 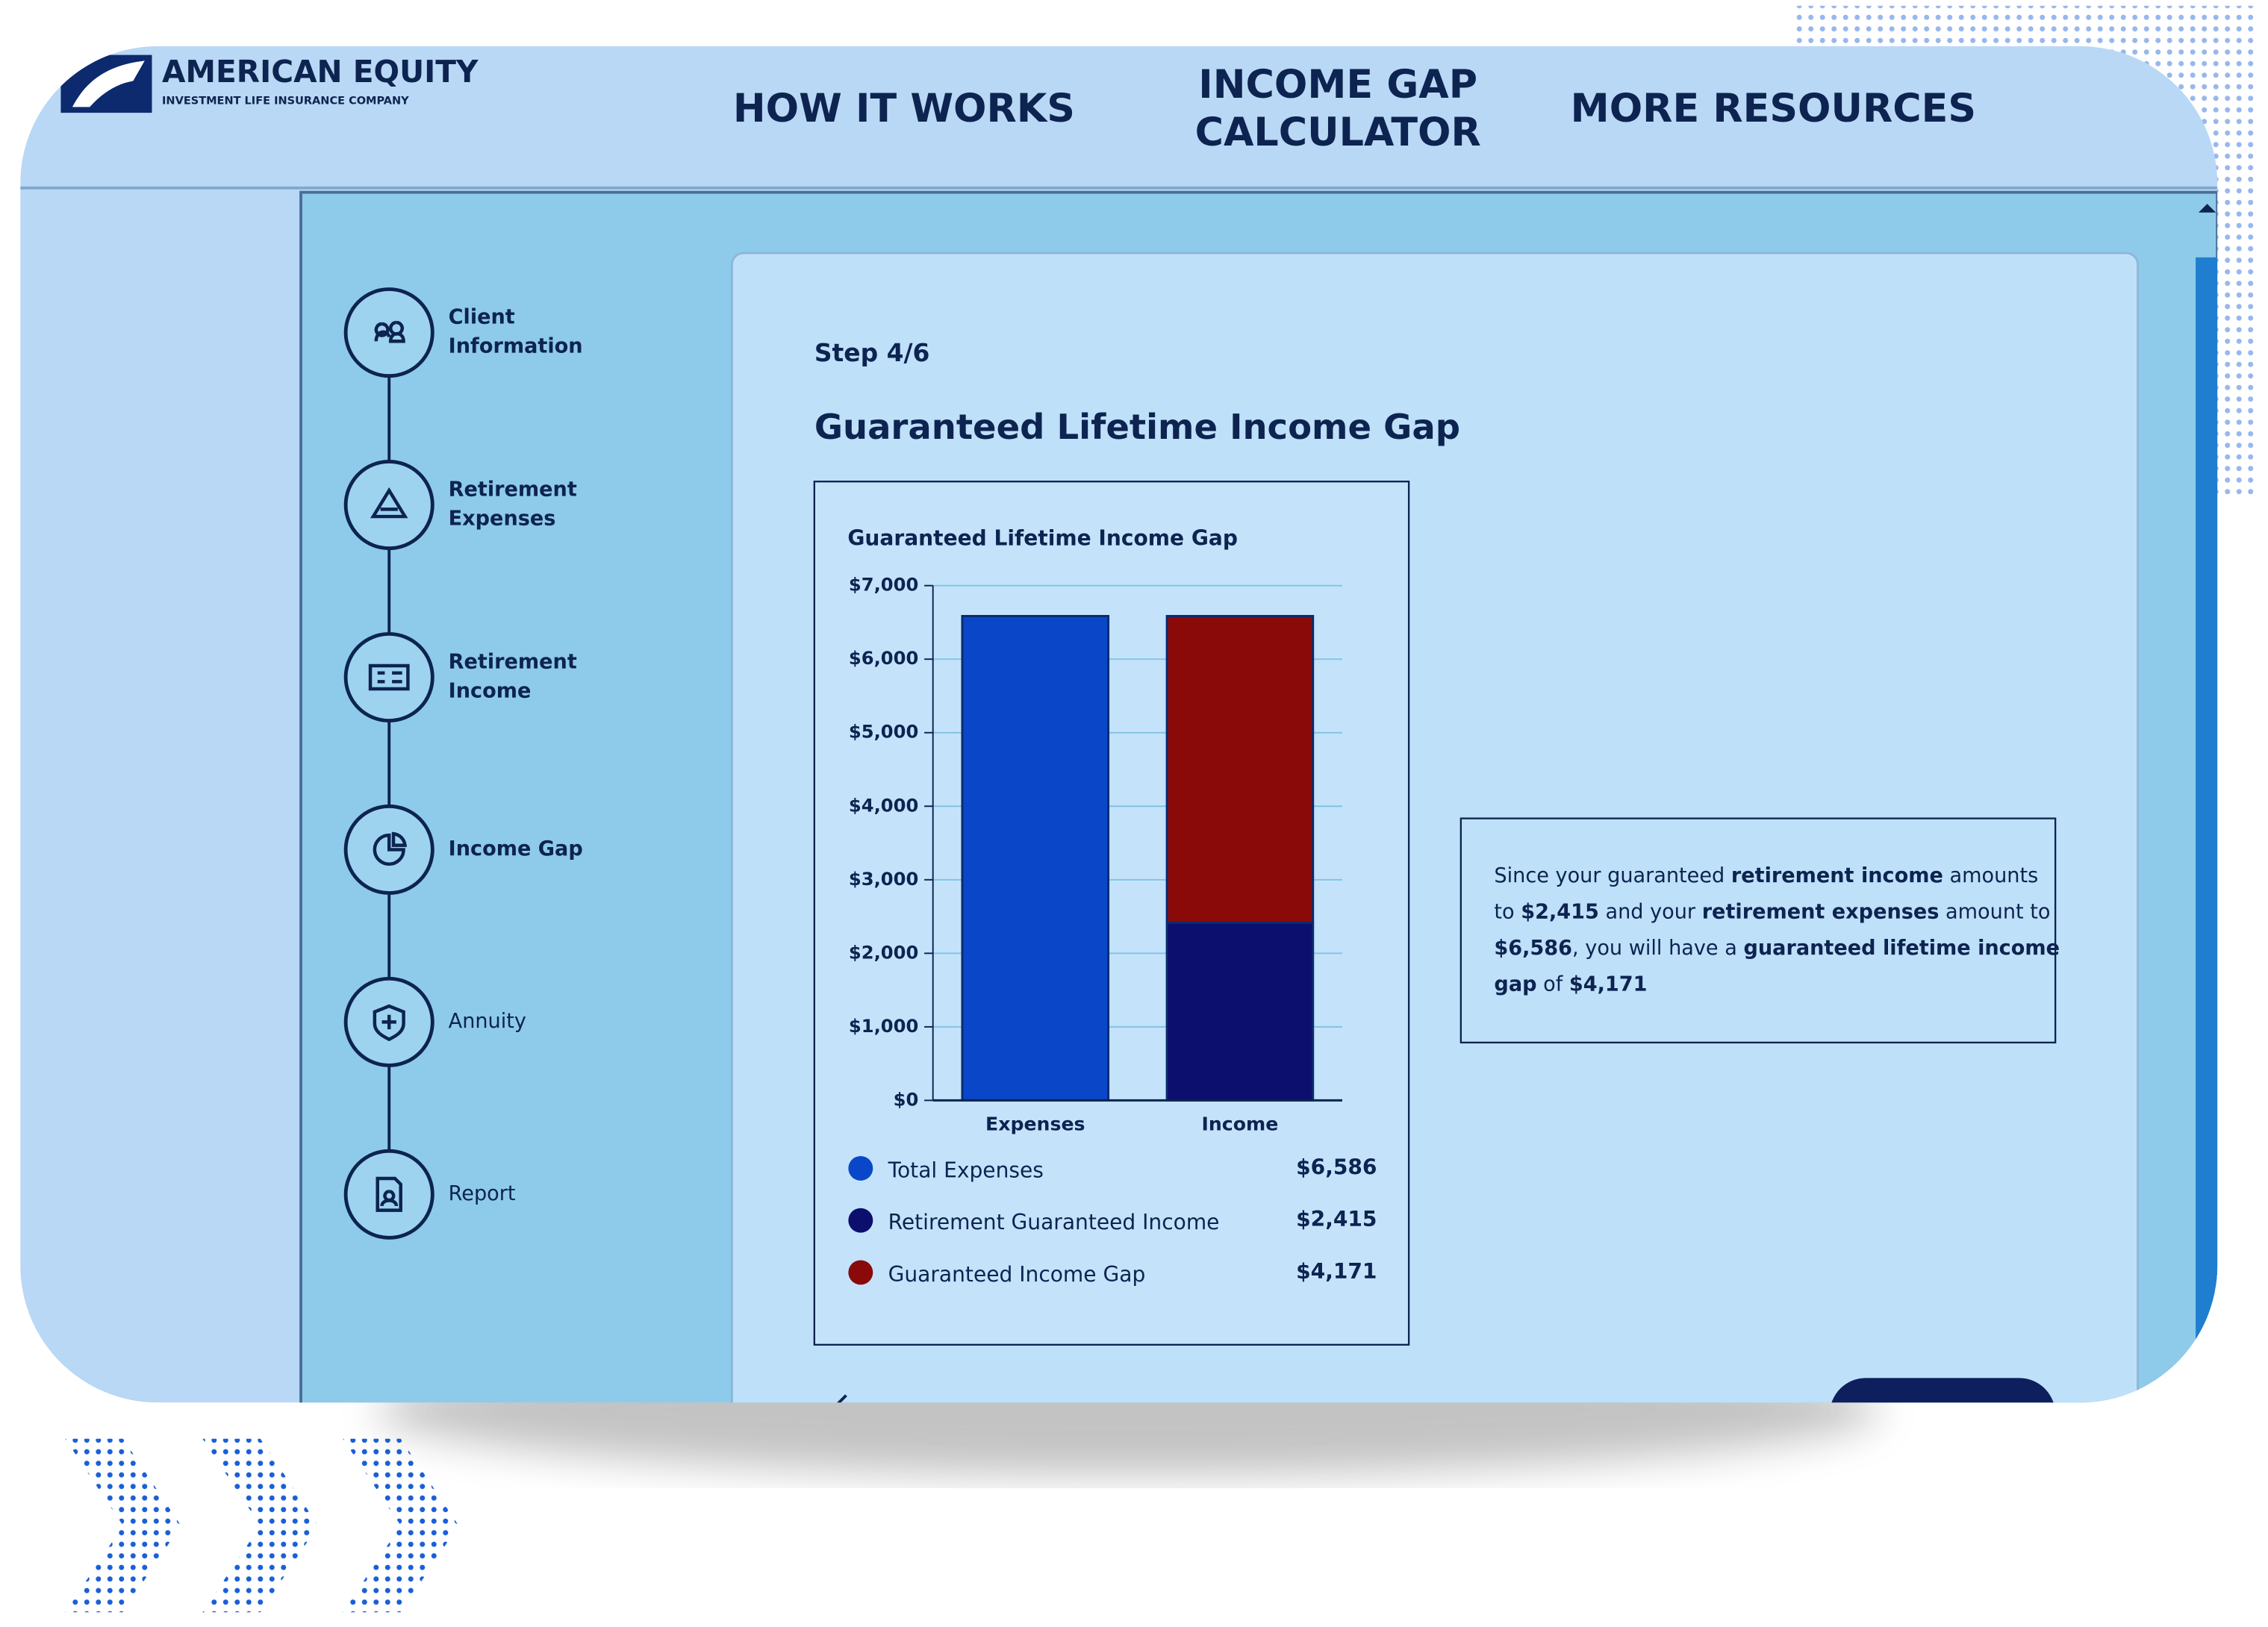 I want to click on step-label: Information, so click(x=516, y=345).